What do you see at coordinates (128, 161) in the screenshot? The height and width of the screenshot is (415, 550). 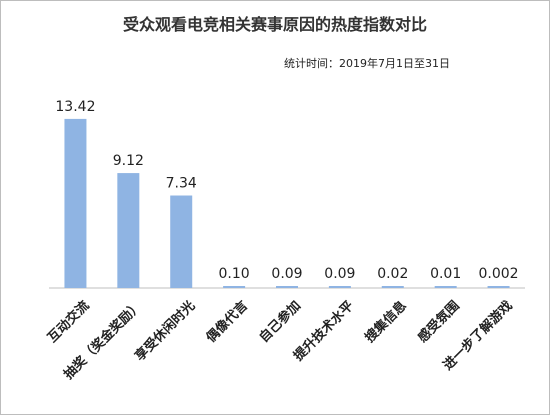 I see `data-label: 9.12` at bounding box center [128, 161].